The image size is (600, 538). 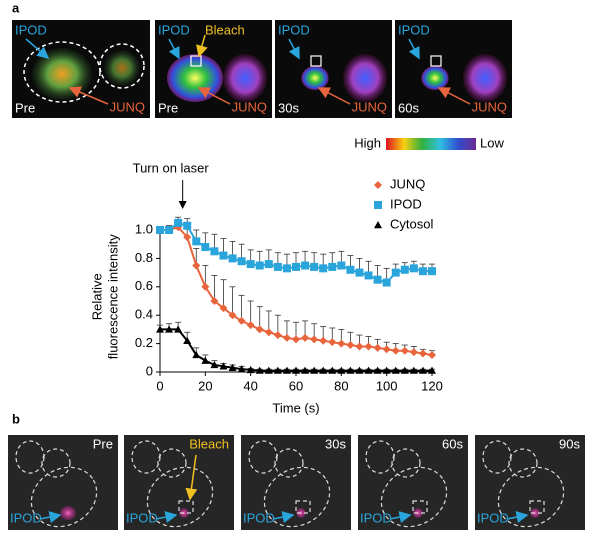 What do you see at coordinates (378, 185) in the screenshot?
I see `legend-marker` at bounding box center [378, 185].